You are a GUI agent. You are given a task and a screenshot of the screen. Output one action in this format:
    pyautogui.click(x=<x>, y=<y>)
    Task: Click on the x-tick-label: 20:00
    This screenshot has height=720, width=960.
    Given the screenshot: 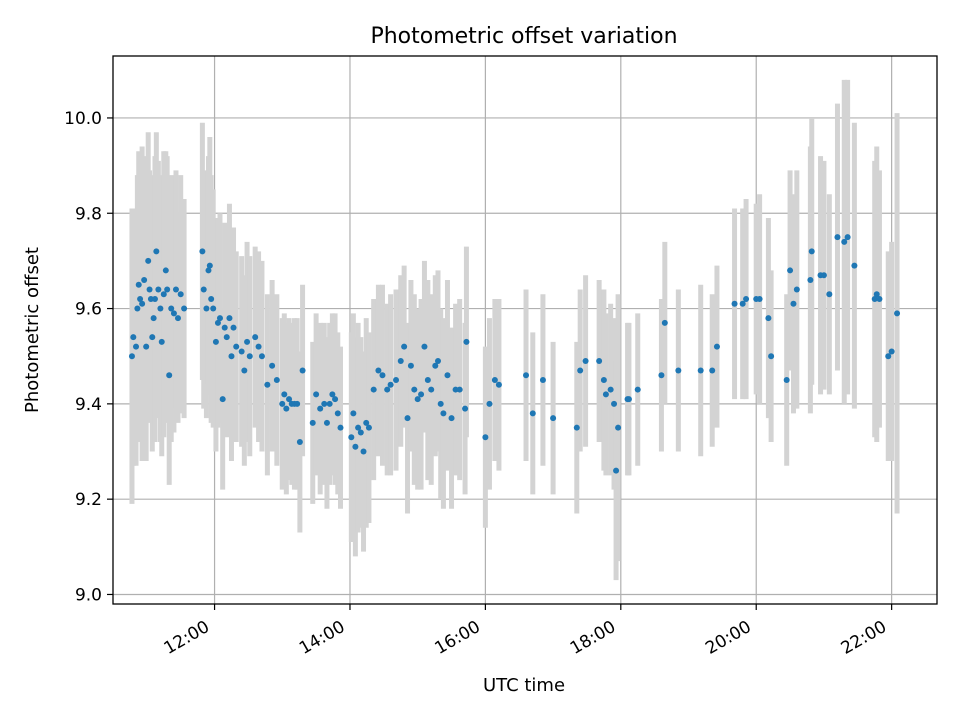 What is the action you would take?
    pyautogui.click(x=728, y=638)
    